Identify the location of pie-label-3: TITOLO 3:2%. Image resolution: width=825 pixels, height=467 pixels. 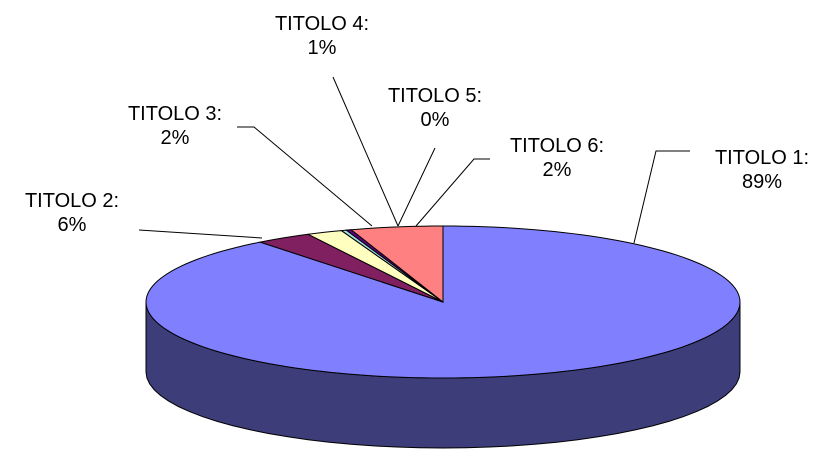
(250, 165).